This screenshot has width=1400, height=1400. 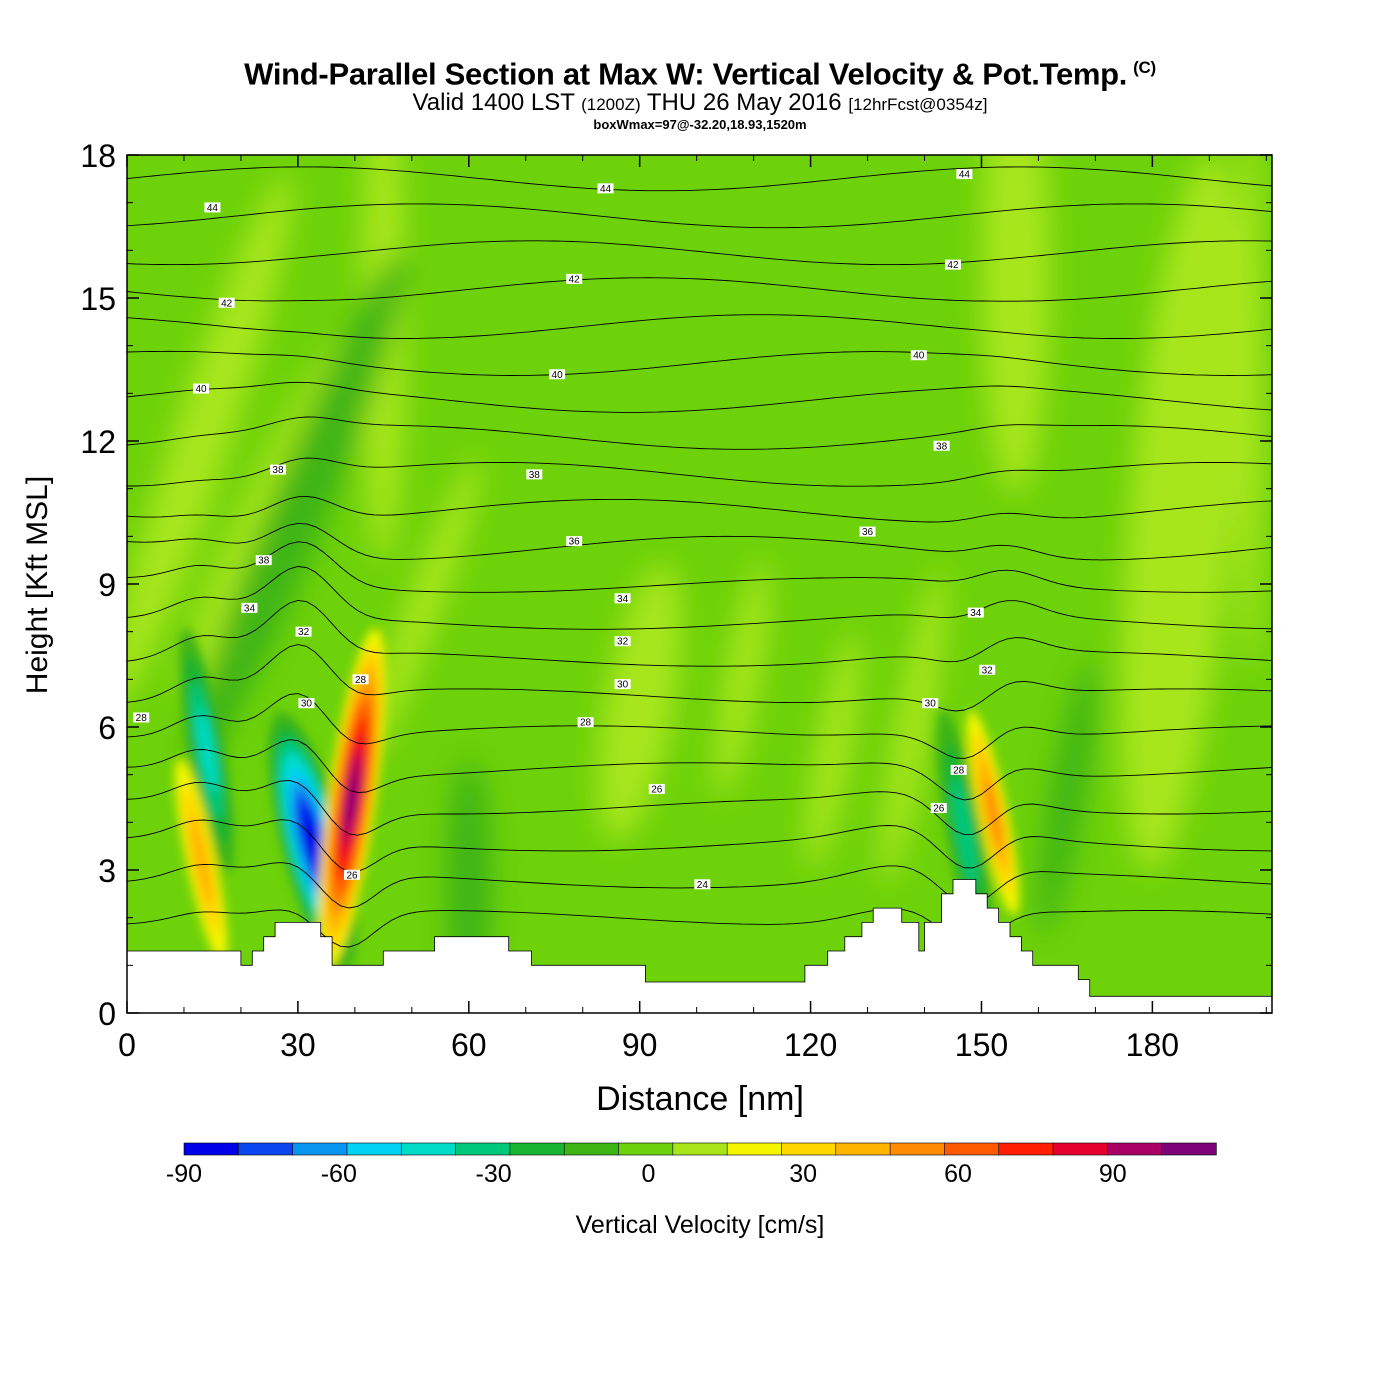 What do you see at coordinates (1113, 1174) in the screenshot?
I see `colorbar-tick-label-6: 90` at bounding box center [1113, 1174].